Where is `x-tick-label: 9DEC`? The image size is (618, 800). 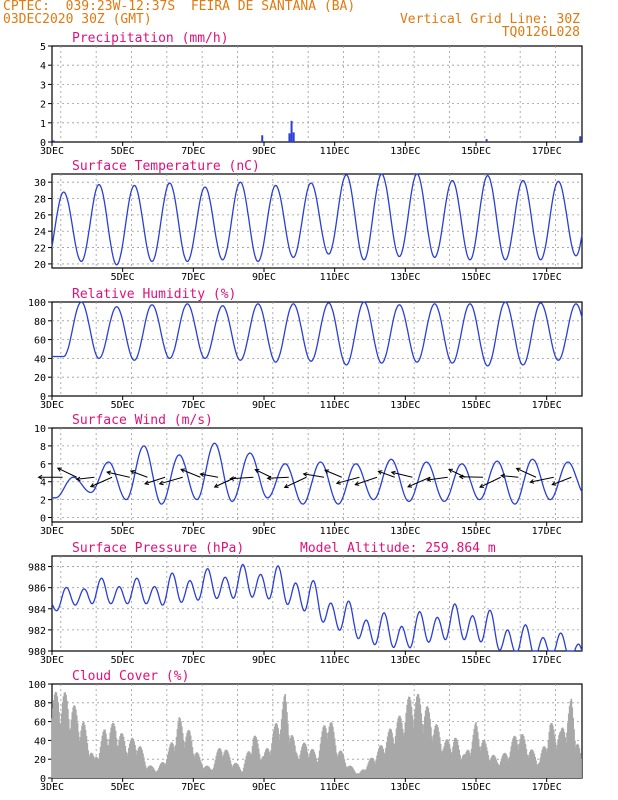
x-tick-label: 9DEC is located at coordinates (264, 787).